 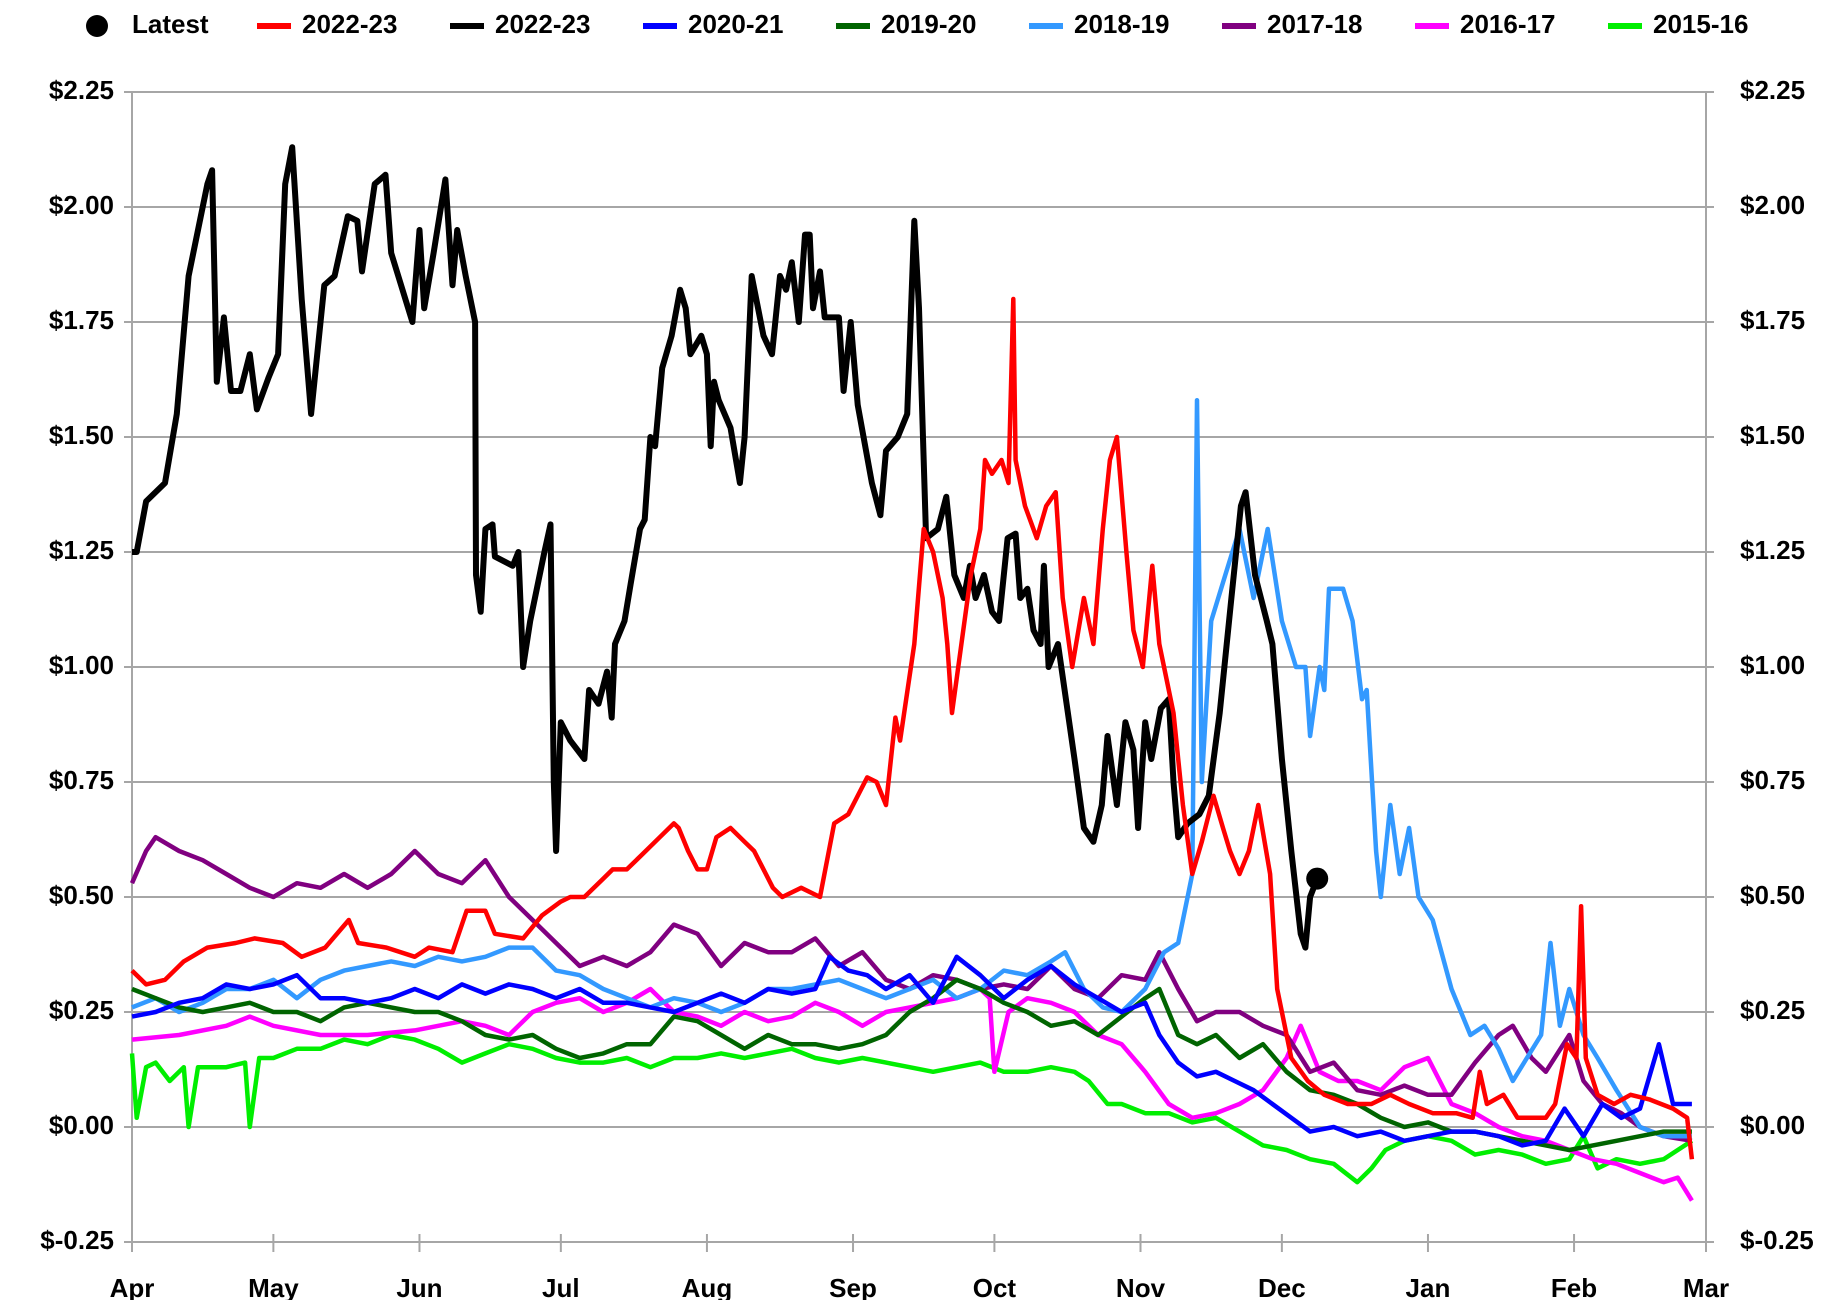 What do you see at coordinates (1317, 878) in the screenshot?
I see `latest-point` at bounding box center [1317, 878].